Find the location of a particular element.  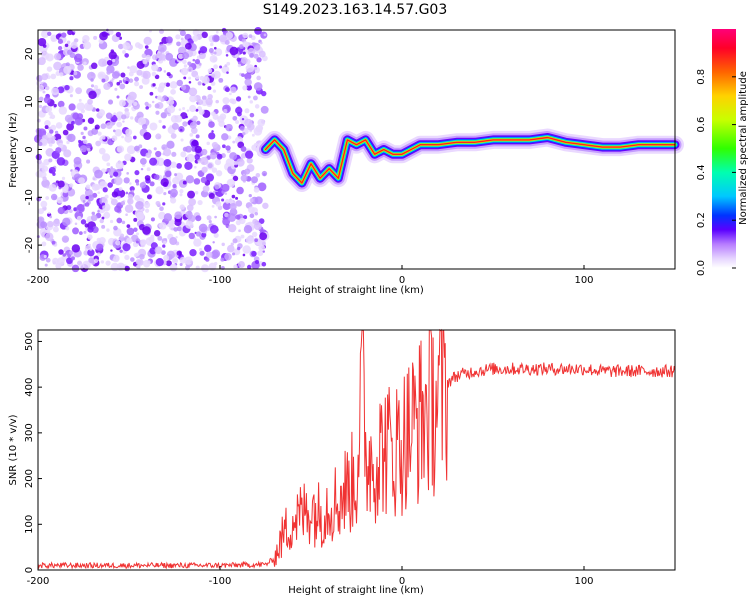

snr-y-tick-label: 400 is located at coordinates (29, 387).